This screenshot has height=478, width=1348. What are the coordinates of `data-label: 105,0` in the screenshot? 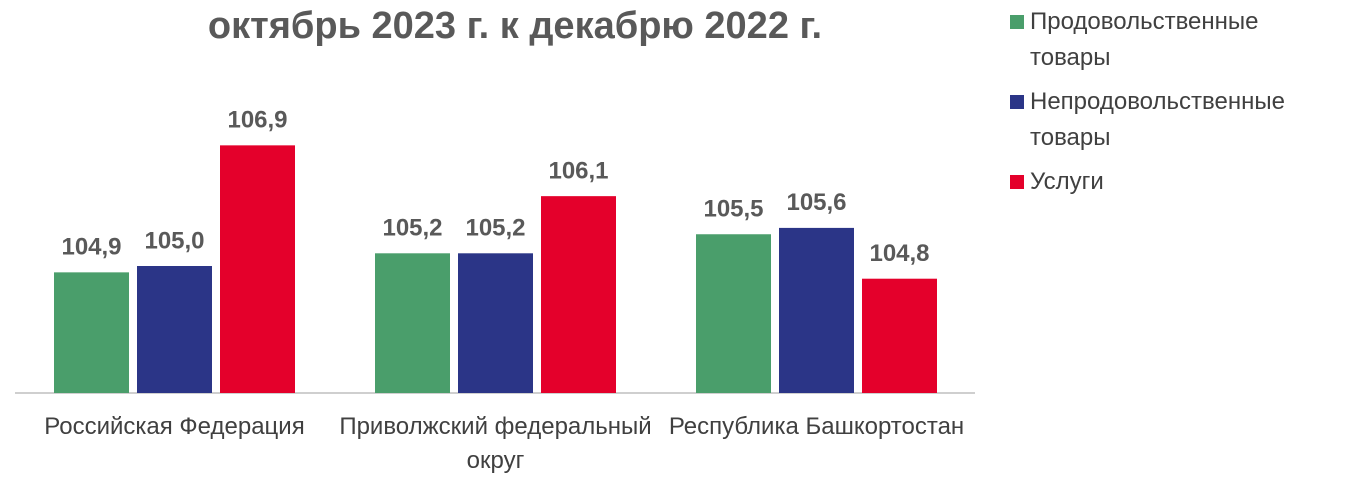 It's located at (174, 240).